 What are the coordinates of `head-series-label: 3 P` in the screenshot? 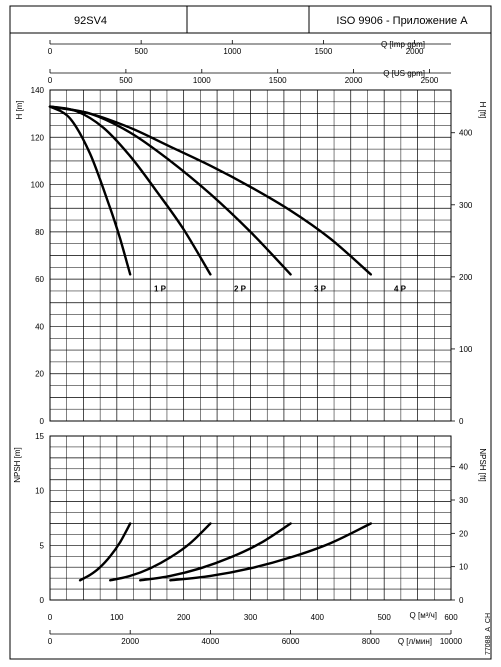 It's located at (320, 288).